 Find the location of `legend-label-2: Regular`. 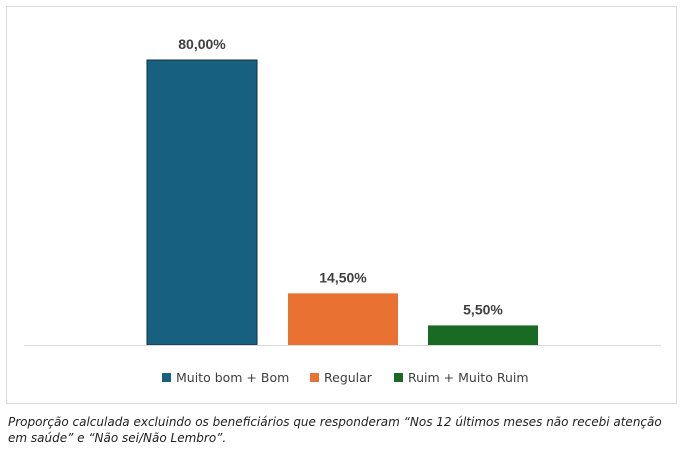

legend-label-2: Regular is located at coordinates (348, 377).